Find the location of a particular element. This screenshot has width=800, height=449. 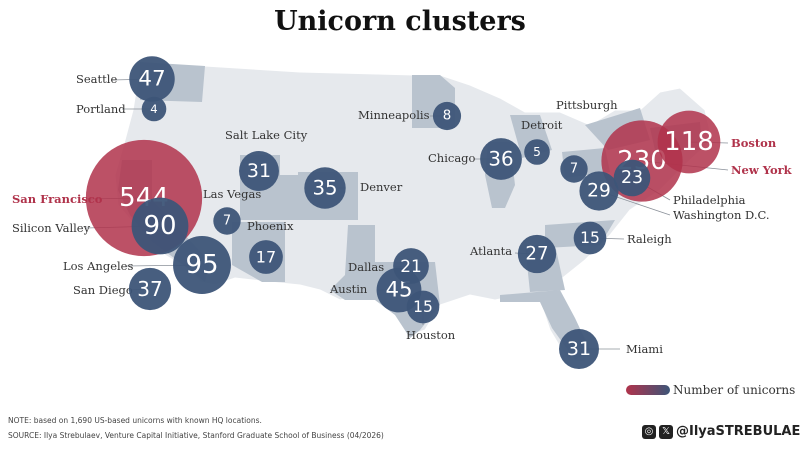

bubble-detroit is located at coordinates (537, 152).